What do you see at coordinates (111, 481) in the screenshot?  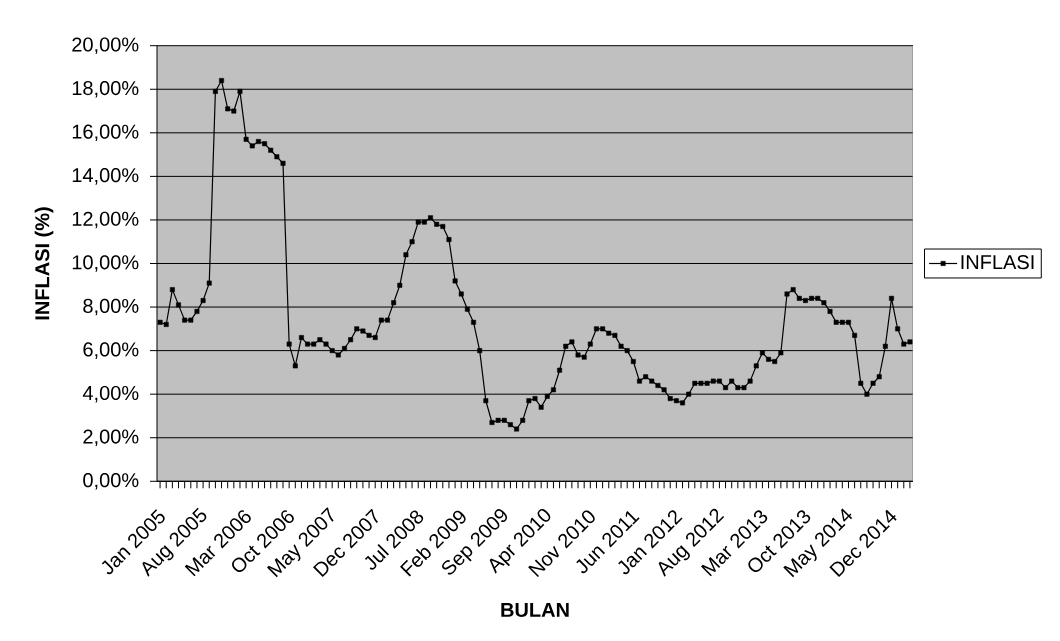 I see `y-tick-label: 0,00%` at bounding box center [111, 481].